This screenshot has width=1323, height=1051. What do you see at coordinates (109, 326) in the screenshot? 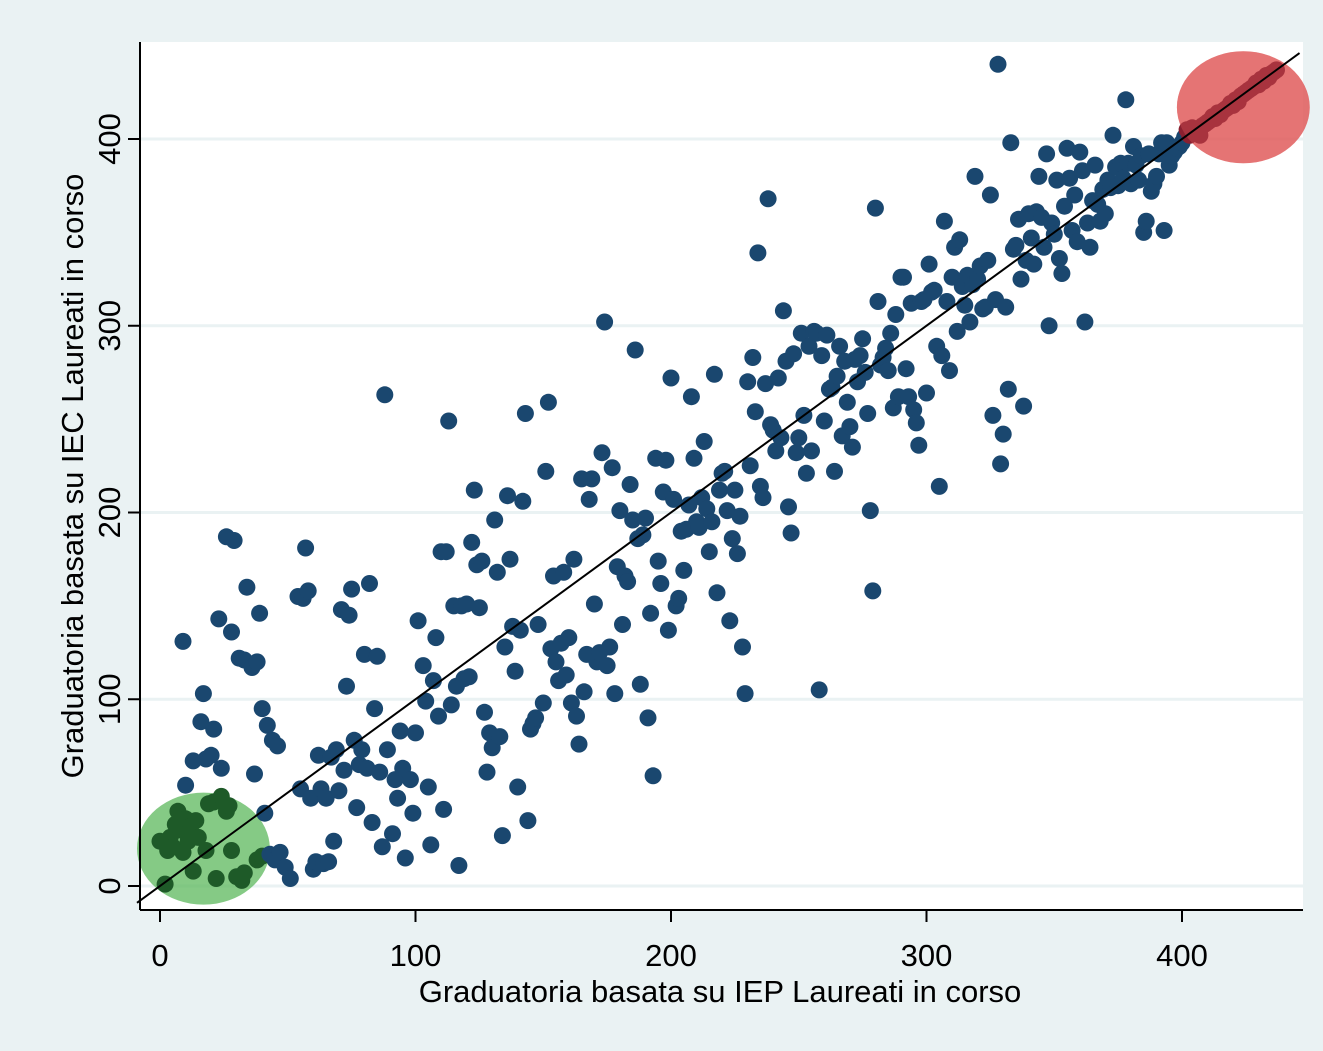
I see `y-tick-label: 300` at bounding box center [109, 326].